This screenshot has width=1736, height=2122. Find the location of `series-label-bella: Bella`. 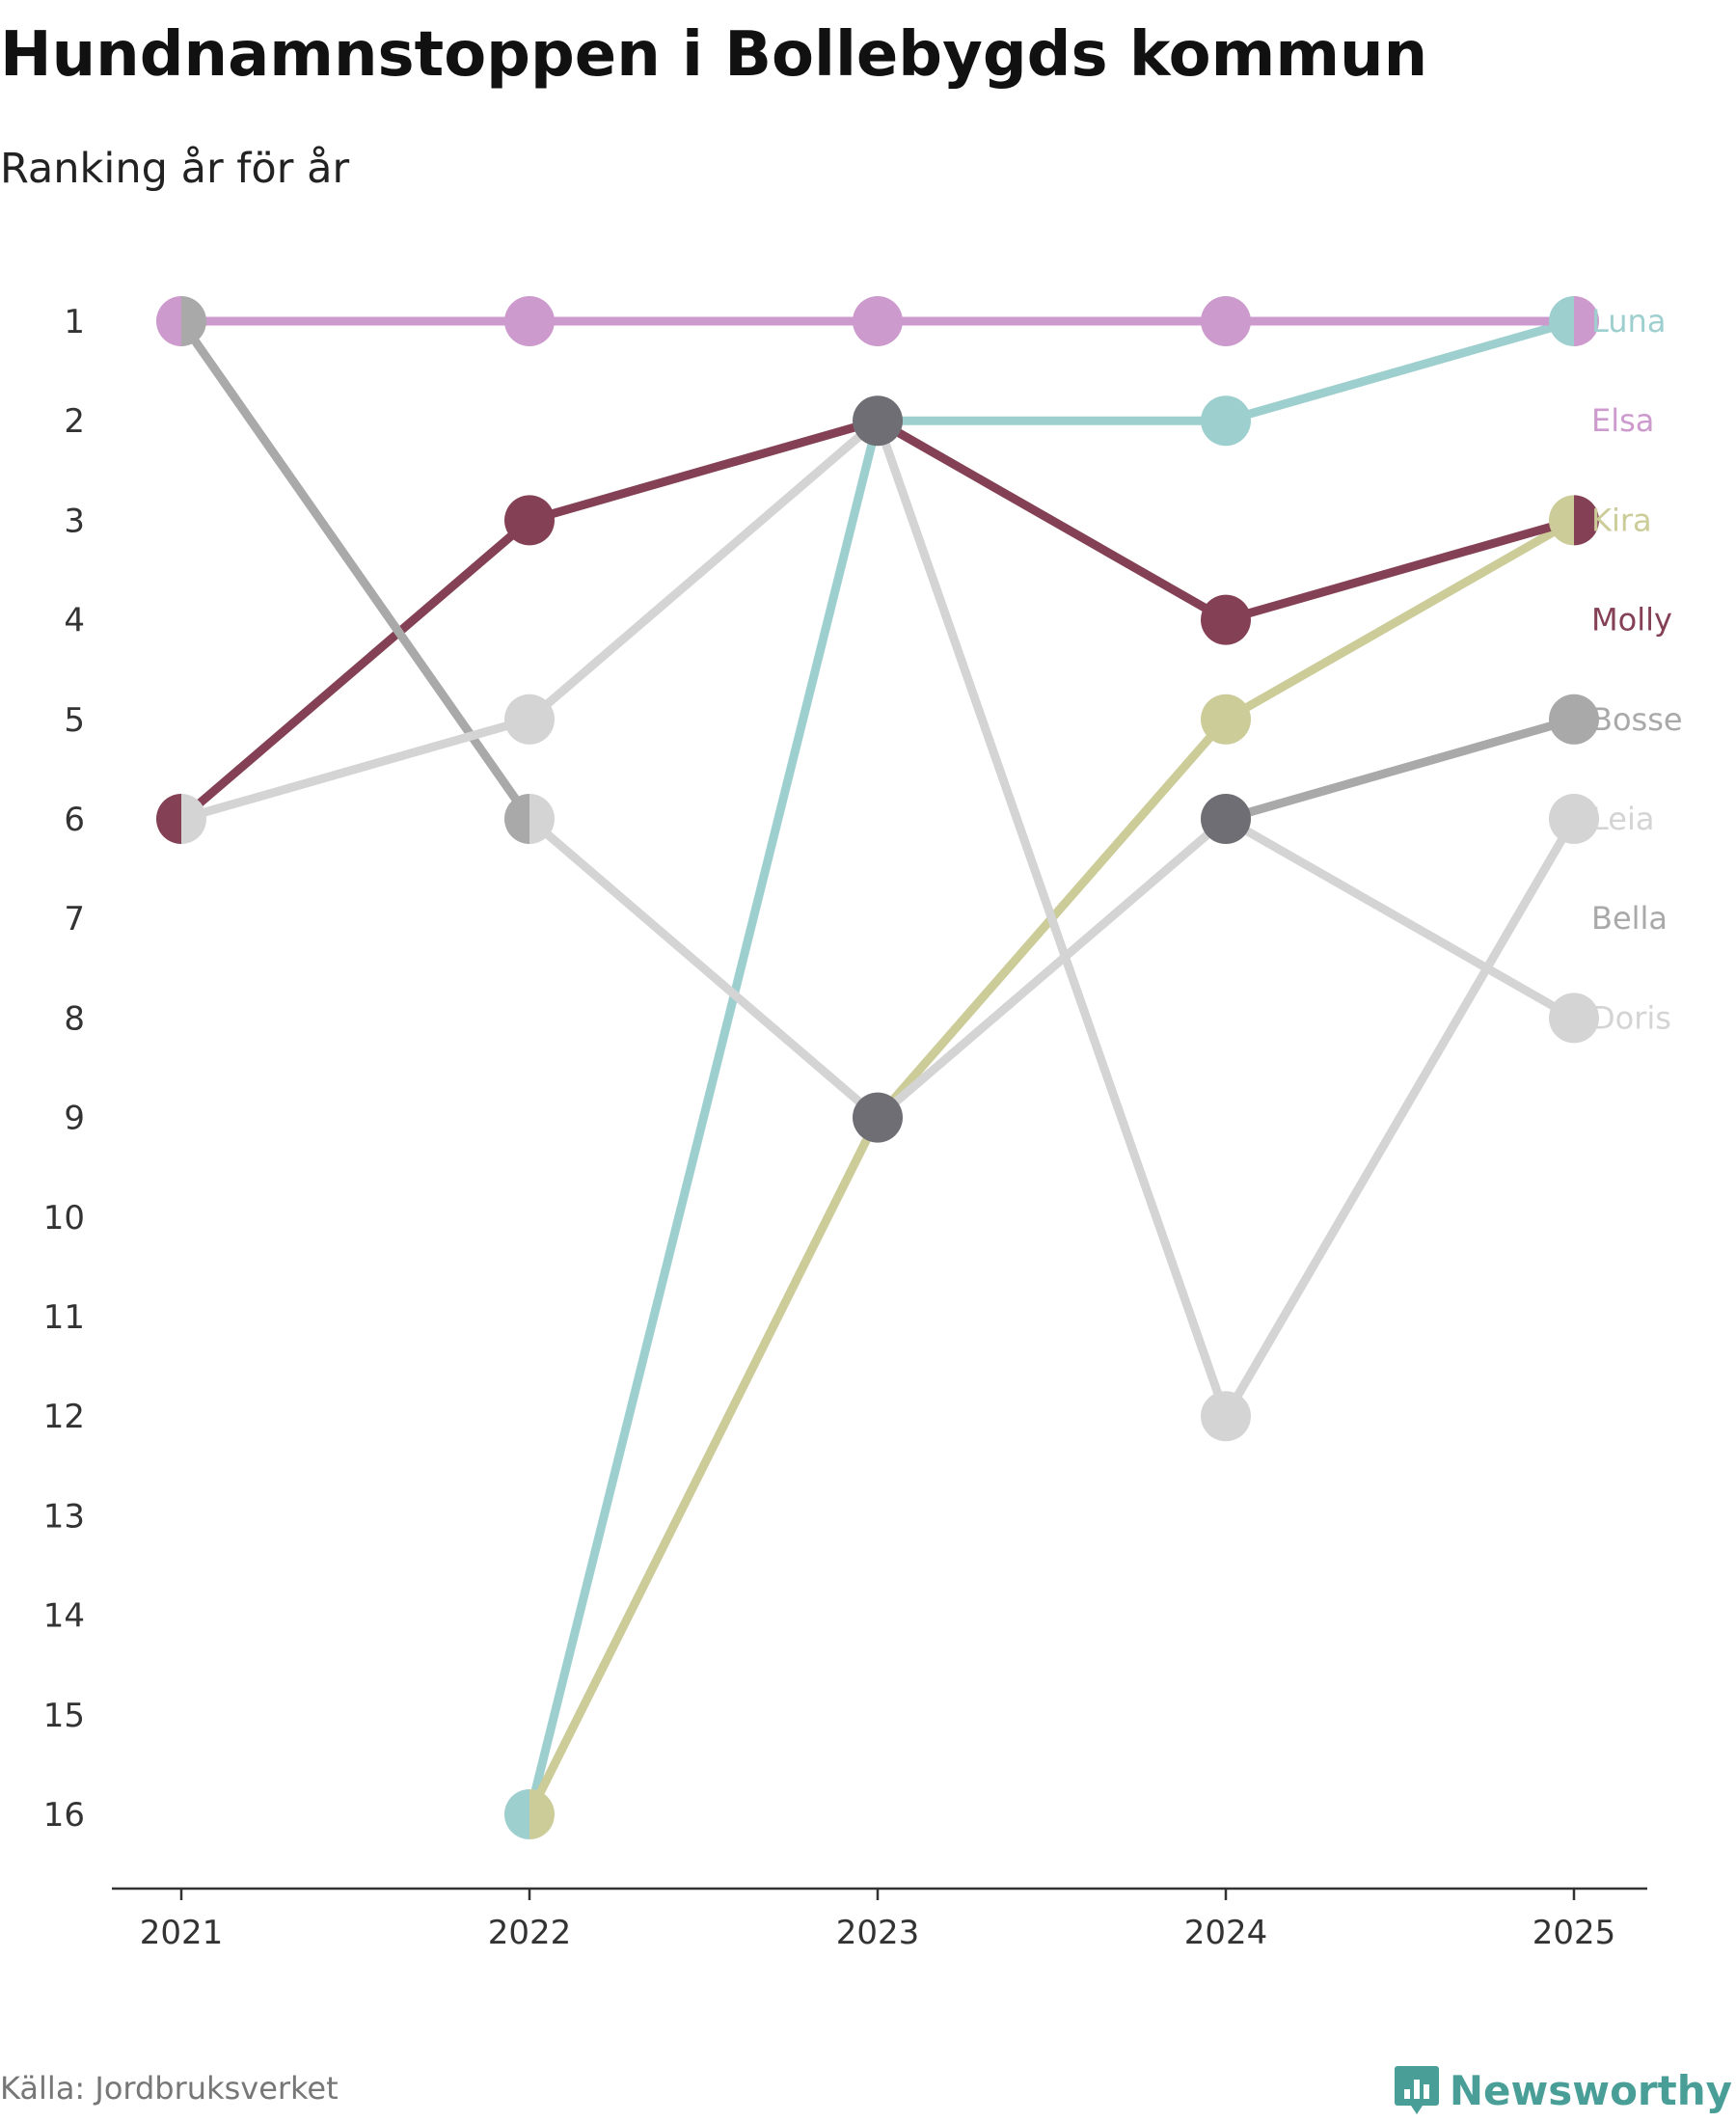

series-label-bella: Bella is located at coordinates (1629, 919).